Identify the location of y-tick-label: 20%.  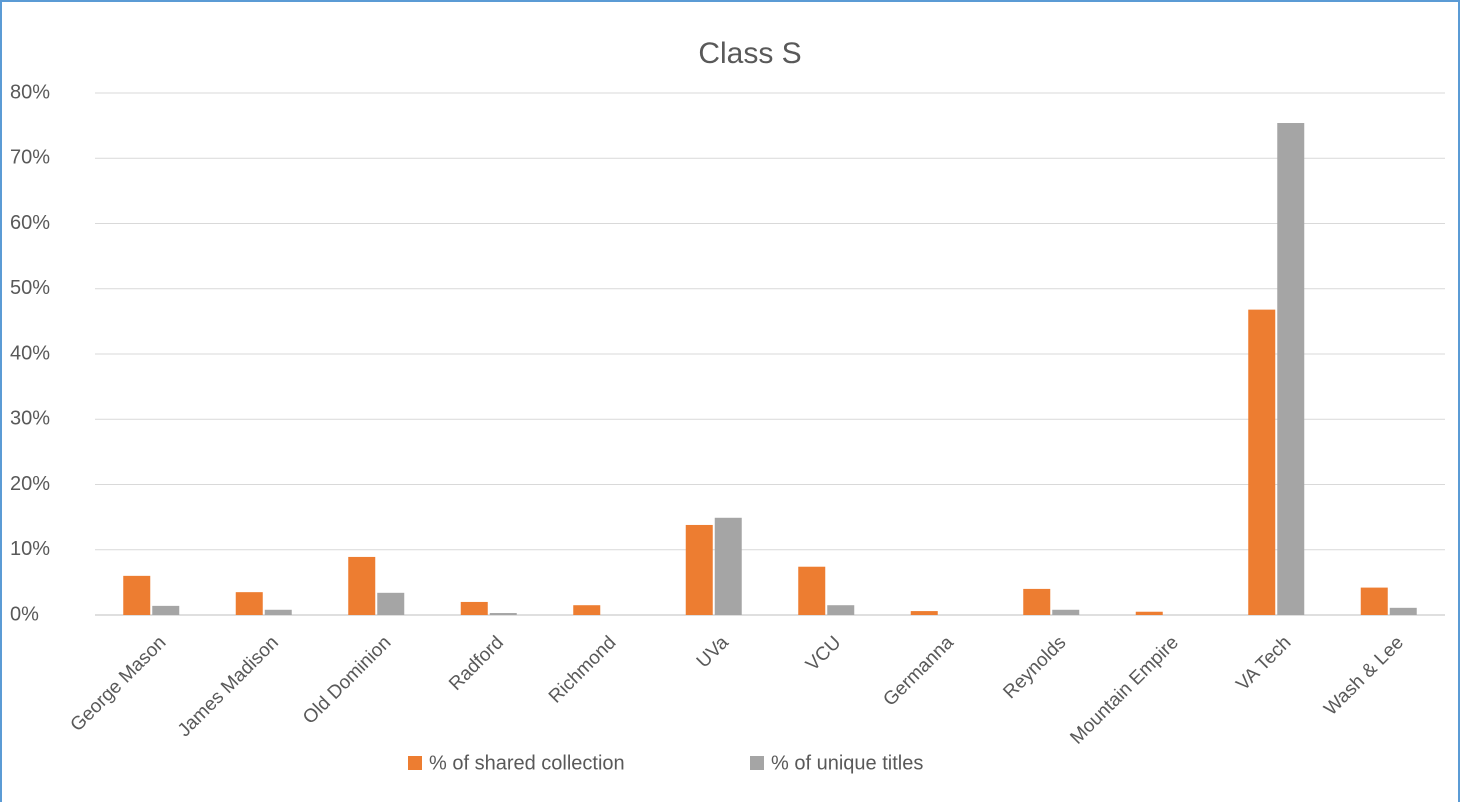
(30, 484).